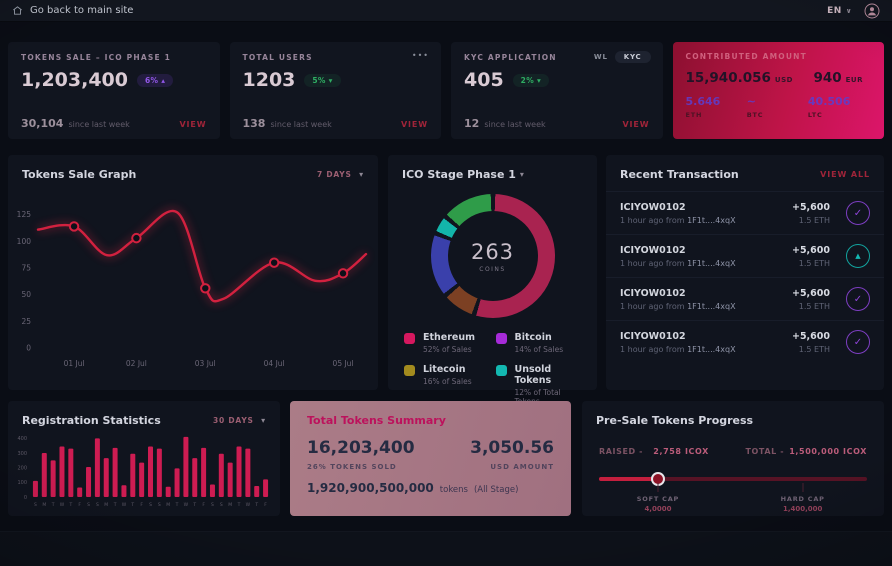  Describe the element at coordinates (74, 363) in the screenshot. I see `svg-text: 01 Jul` at that location.